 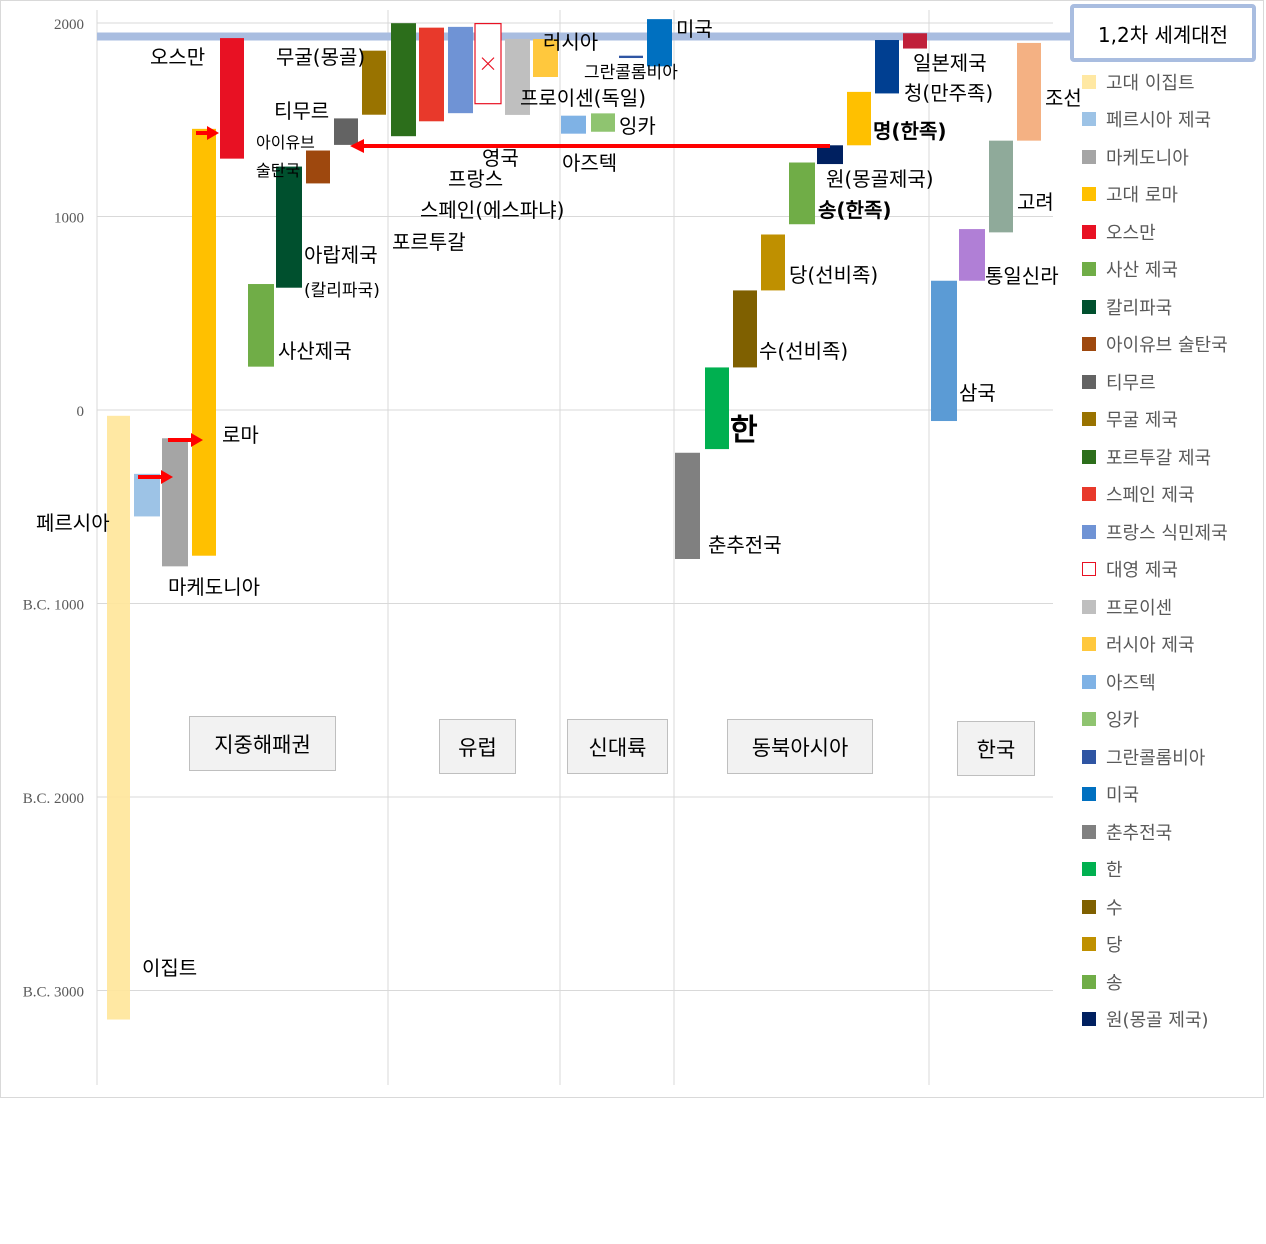 What do you see at coordinates (477, 746) in the screenshot?
I see `region-europe: 유럽` at bounding box center [477, 746].